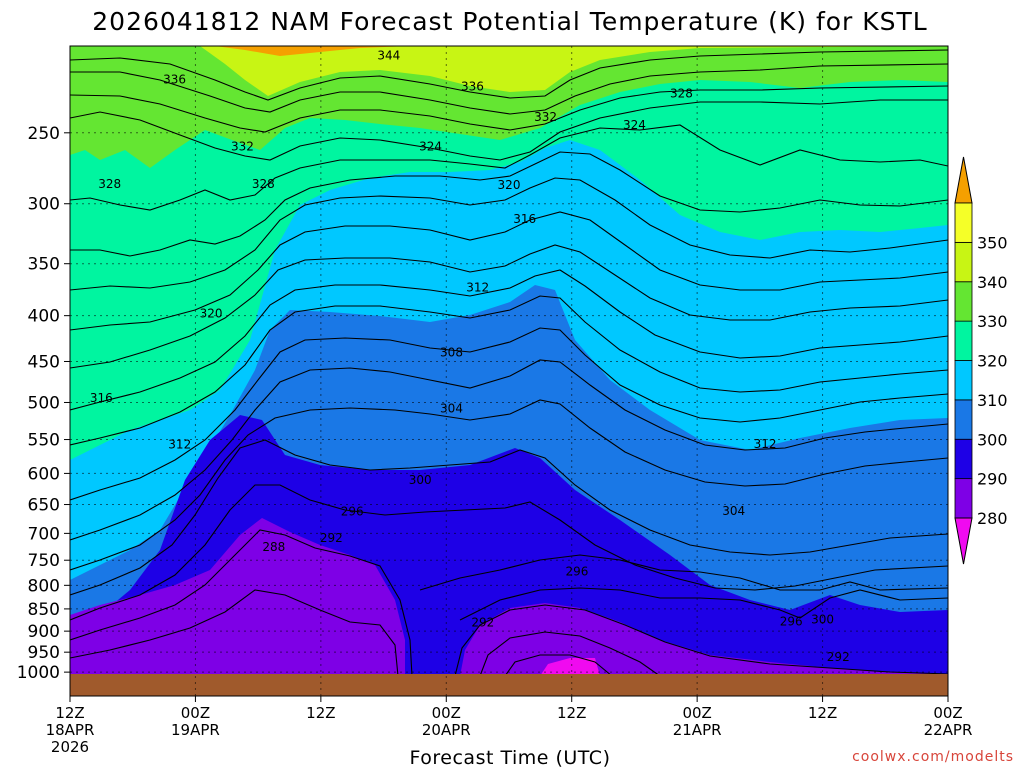 This screenshot has width=1024, height=768. What do you see at coordinates (44, 205) in the screenshot?
I see `y-tick-label: 300` at bounding box center [44, 205].